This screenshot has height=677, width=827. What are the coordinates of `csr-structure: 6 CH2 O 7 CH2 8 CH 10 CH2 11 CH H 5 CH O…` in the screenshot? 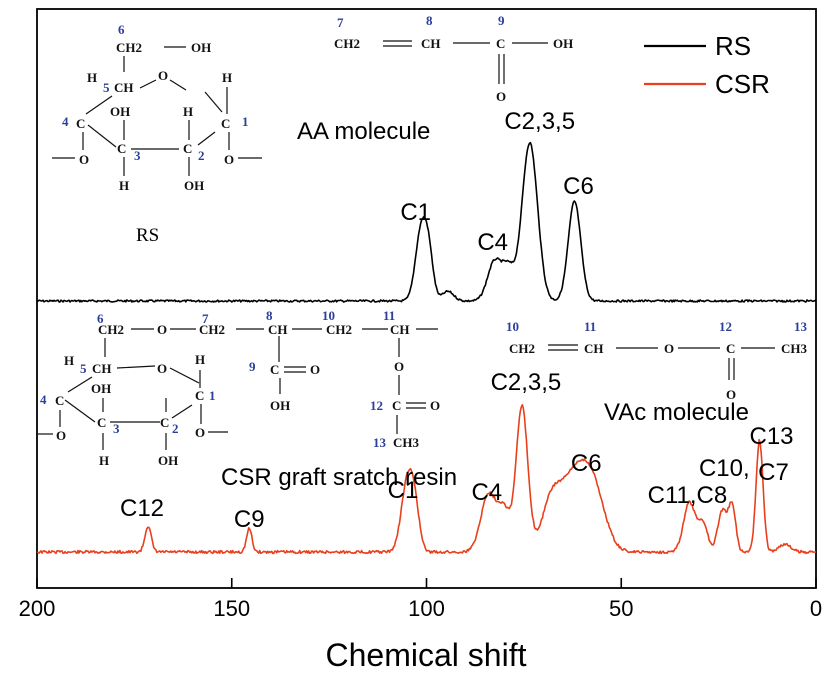 It's located at (239, 388).